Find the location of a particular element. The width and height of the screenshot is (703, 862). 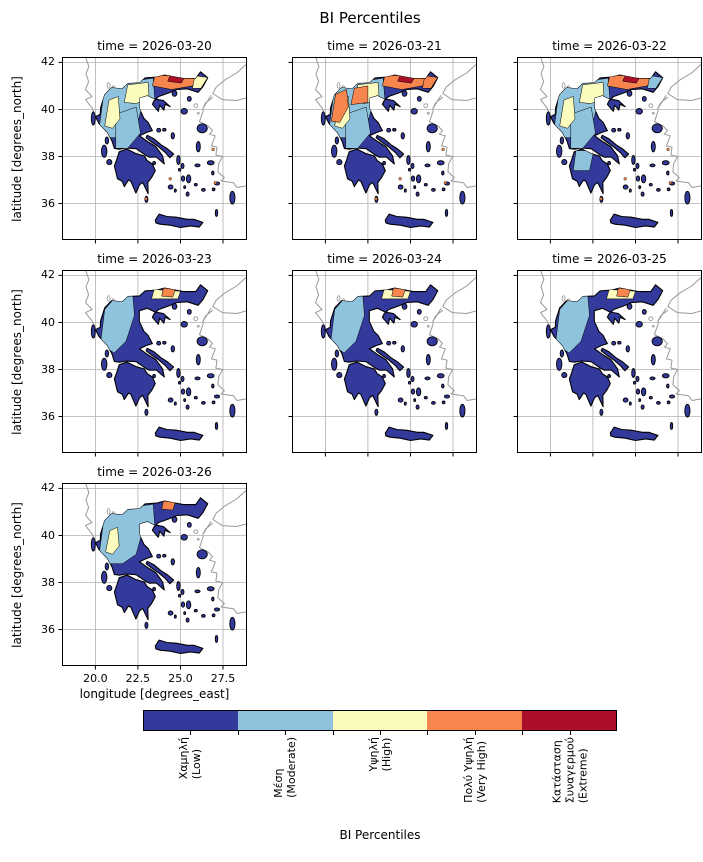

panel-title: time = 2026-03-23 is located at coordinates (154, 259).